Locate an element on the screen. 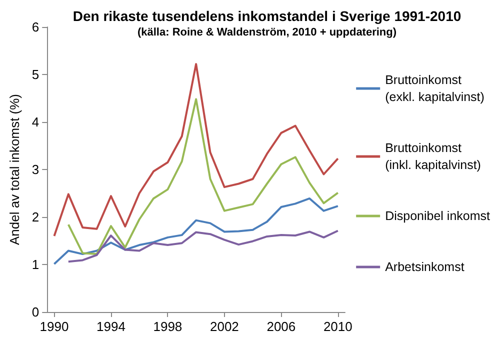 This screenshot has height=347, width=497. legend-label: Arbetsinkomst is located at coordinates (425, 267).